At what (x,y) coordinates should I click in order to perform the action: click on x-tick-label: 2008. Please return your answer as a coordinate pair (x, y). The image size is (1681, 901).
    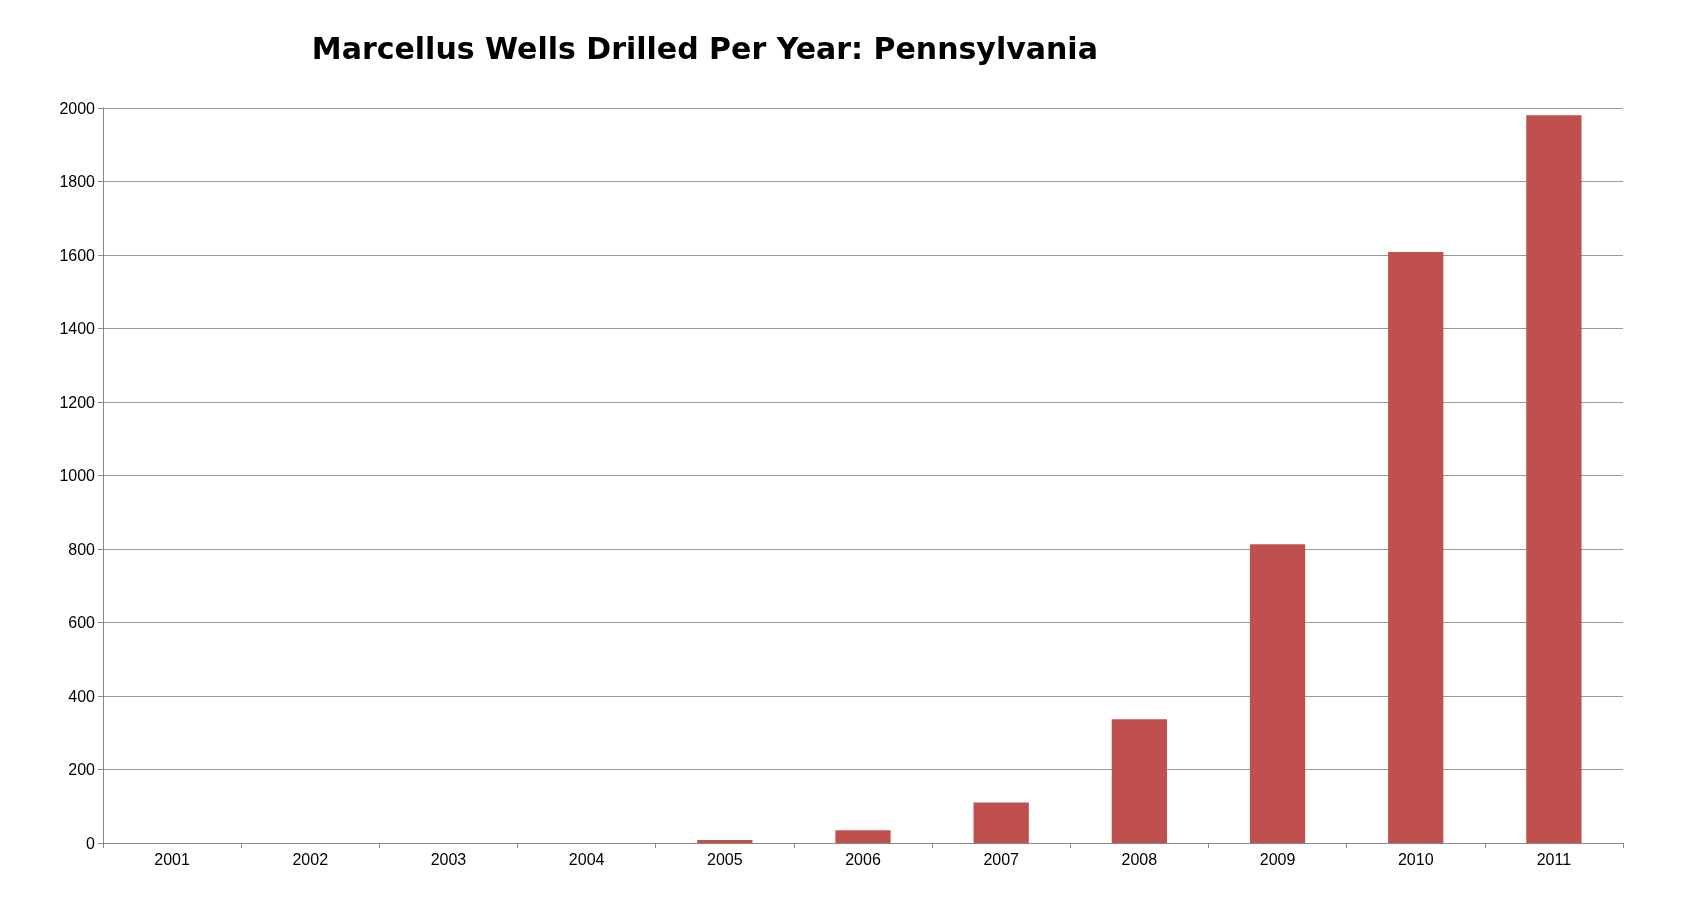
    Looking at the image, I should click on (1139, 859).